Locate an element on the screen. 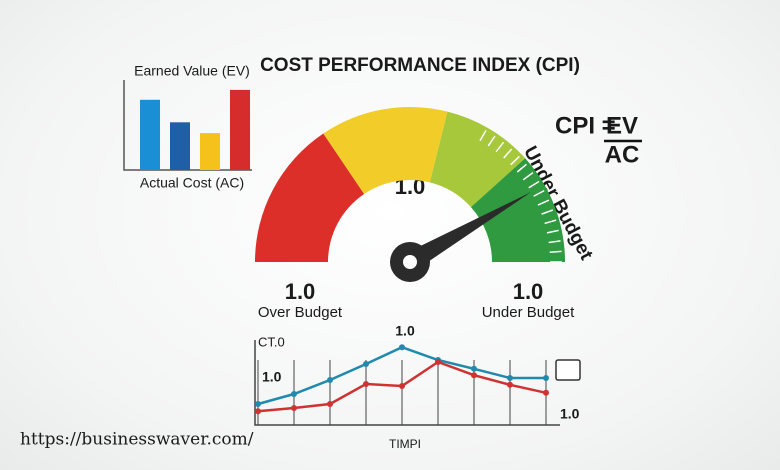 This screenshot has width=780, height=470. formula-lhs: CPI = is located at coordinates (585, 125).